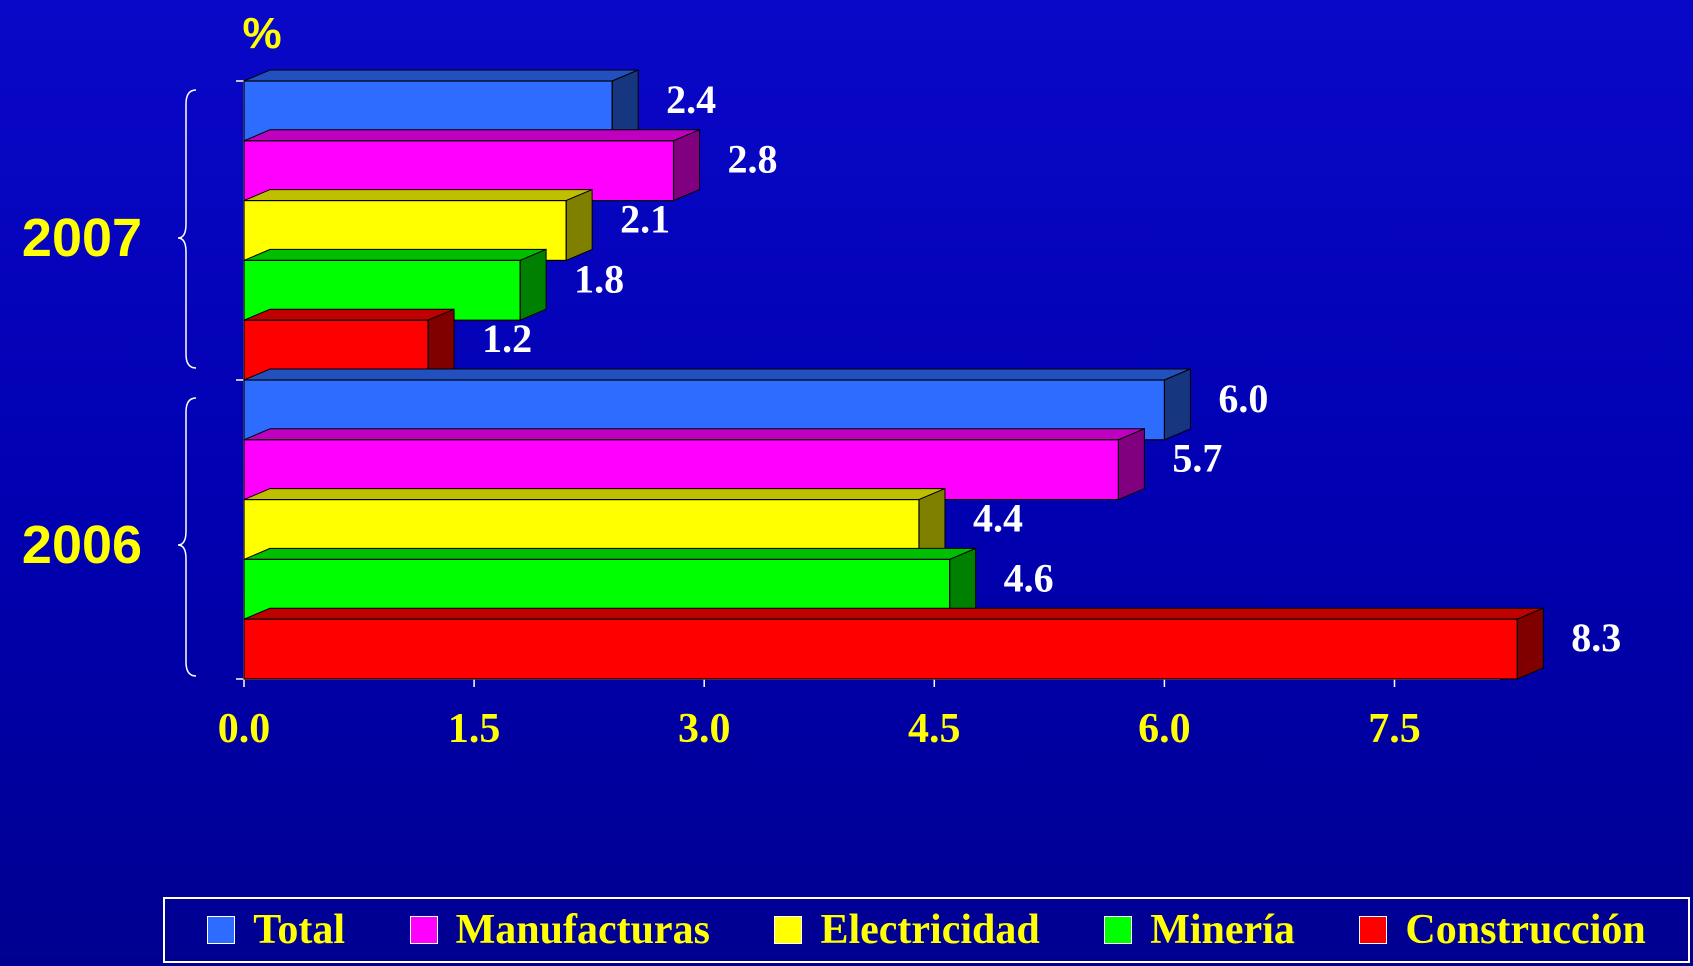 The height and width of the screenshot is (966, 1693). Describe the element at coordinates (893, 613) in the screenshot. I see `bar-top-construccion-2006` at that location.